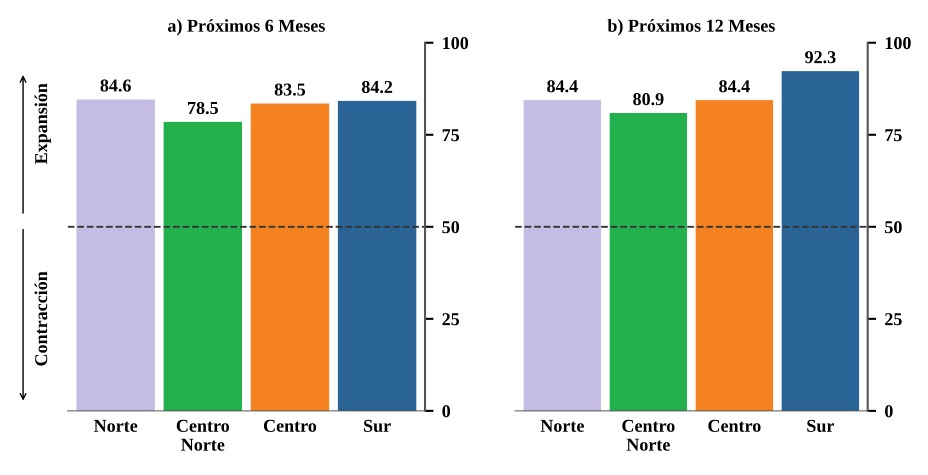 This screenshot has width=928, height=475. What do you see at coordinates (648, 99) in the screenshot?
I see `data-label: 80.9` at bounding box center [648, 99].